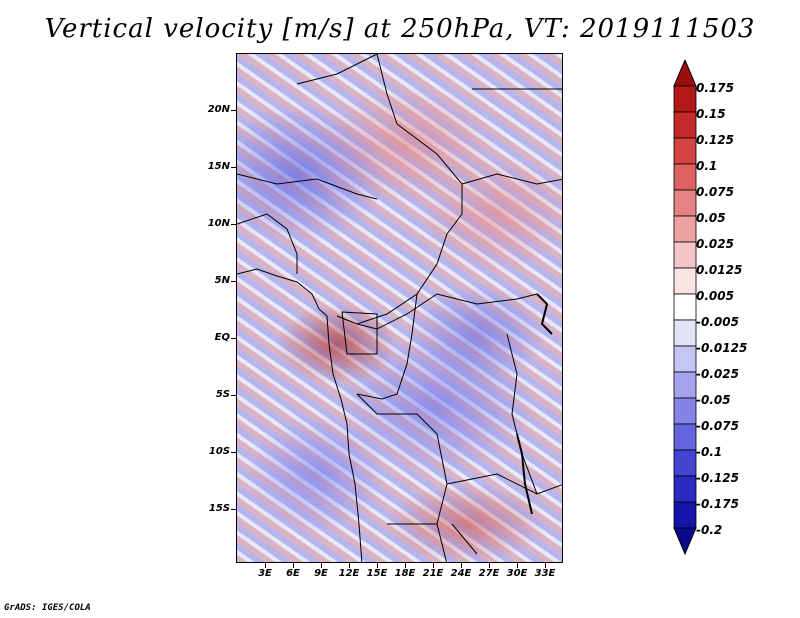  I want to click on colorbar-label: -0.1, so click(709, 452).